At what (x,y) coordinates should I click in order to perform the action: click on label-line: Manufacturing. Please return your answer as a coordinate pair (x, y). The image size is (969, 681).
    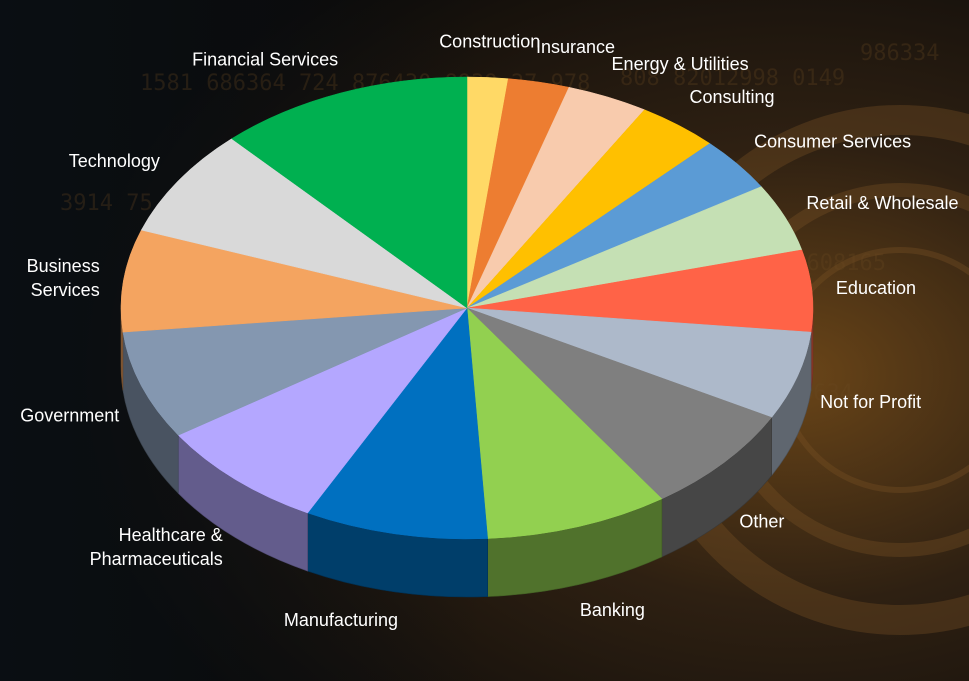
    Looking at the image, I should click on (341, 620).